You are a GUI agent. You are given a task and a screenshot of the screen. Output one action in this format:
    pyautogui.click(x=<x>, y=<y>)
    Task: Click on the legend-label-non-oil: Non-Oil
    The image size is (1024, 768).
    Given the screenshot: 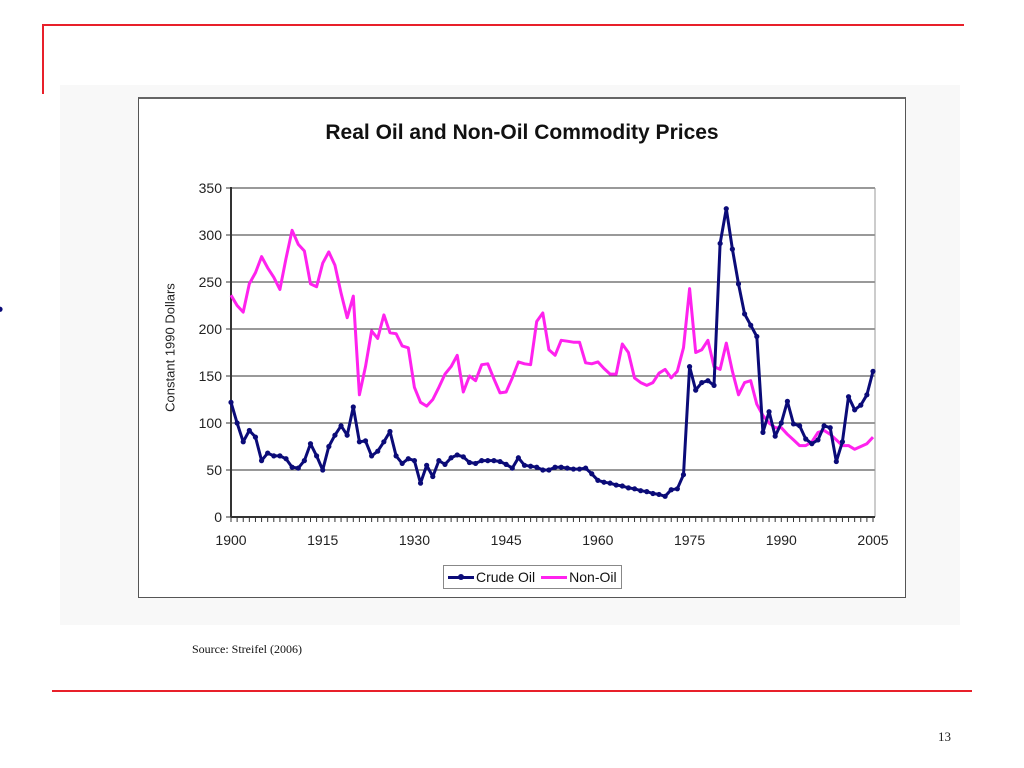 What is the action you would take?
    pyautogui.click(x=593, y=577)
    